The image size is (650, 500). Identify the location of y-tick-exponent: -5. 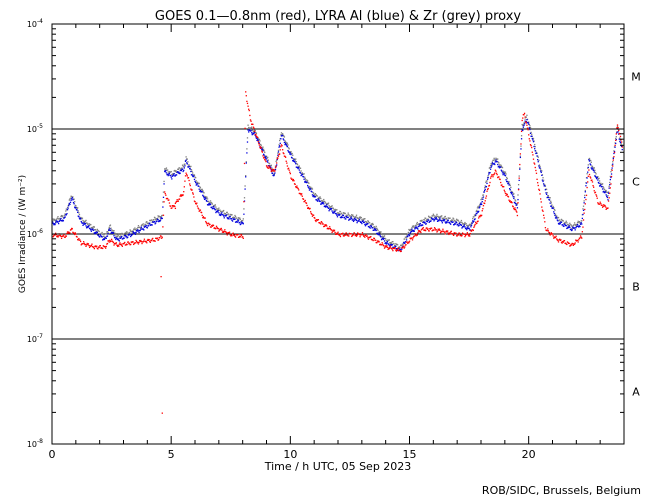
(40, 126).